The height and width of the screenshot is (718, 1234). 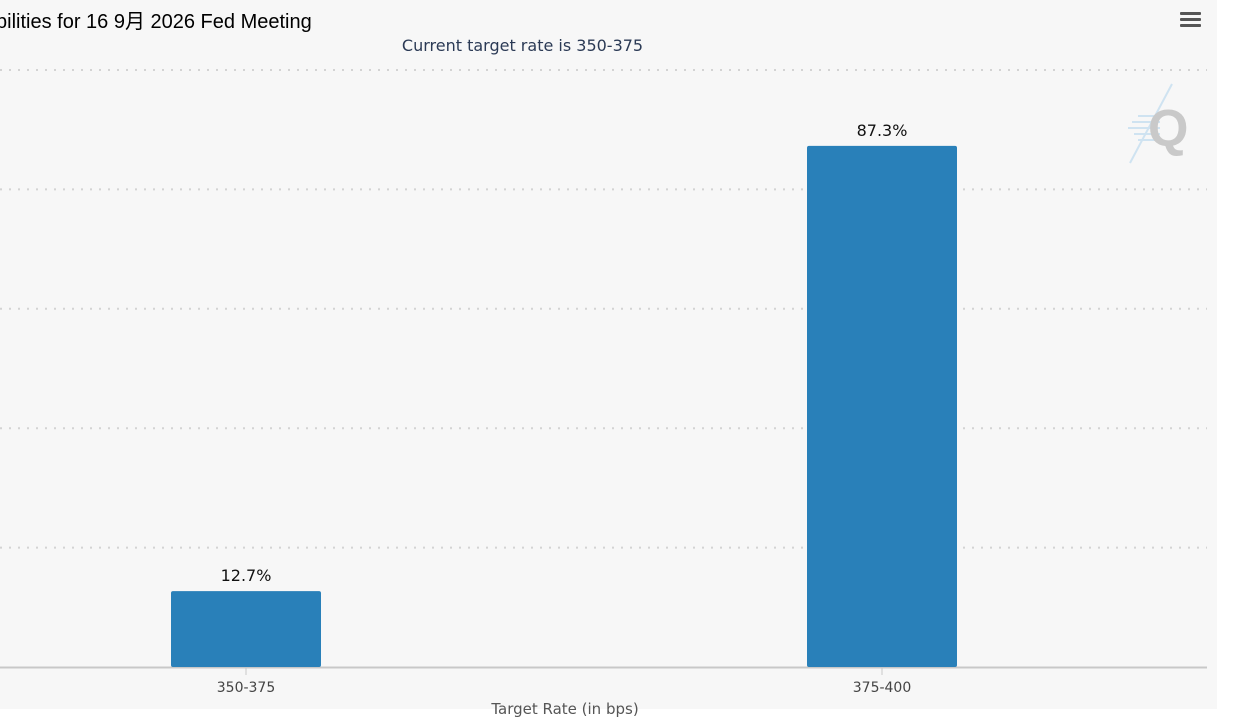 I want to click on chart-title: bilities for 16 9月 2026 Fed Meeting, so click(x=156, y=22).